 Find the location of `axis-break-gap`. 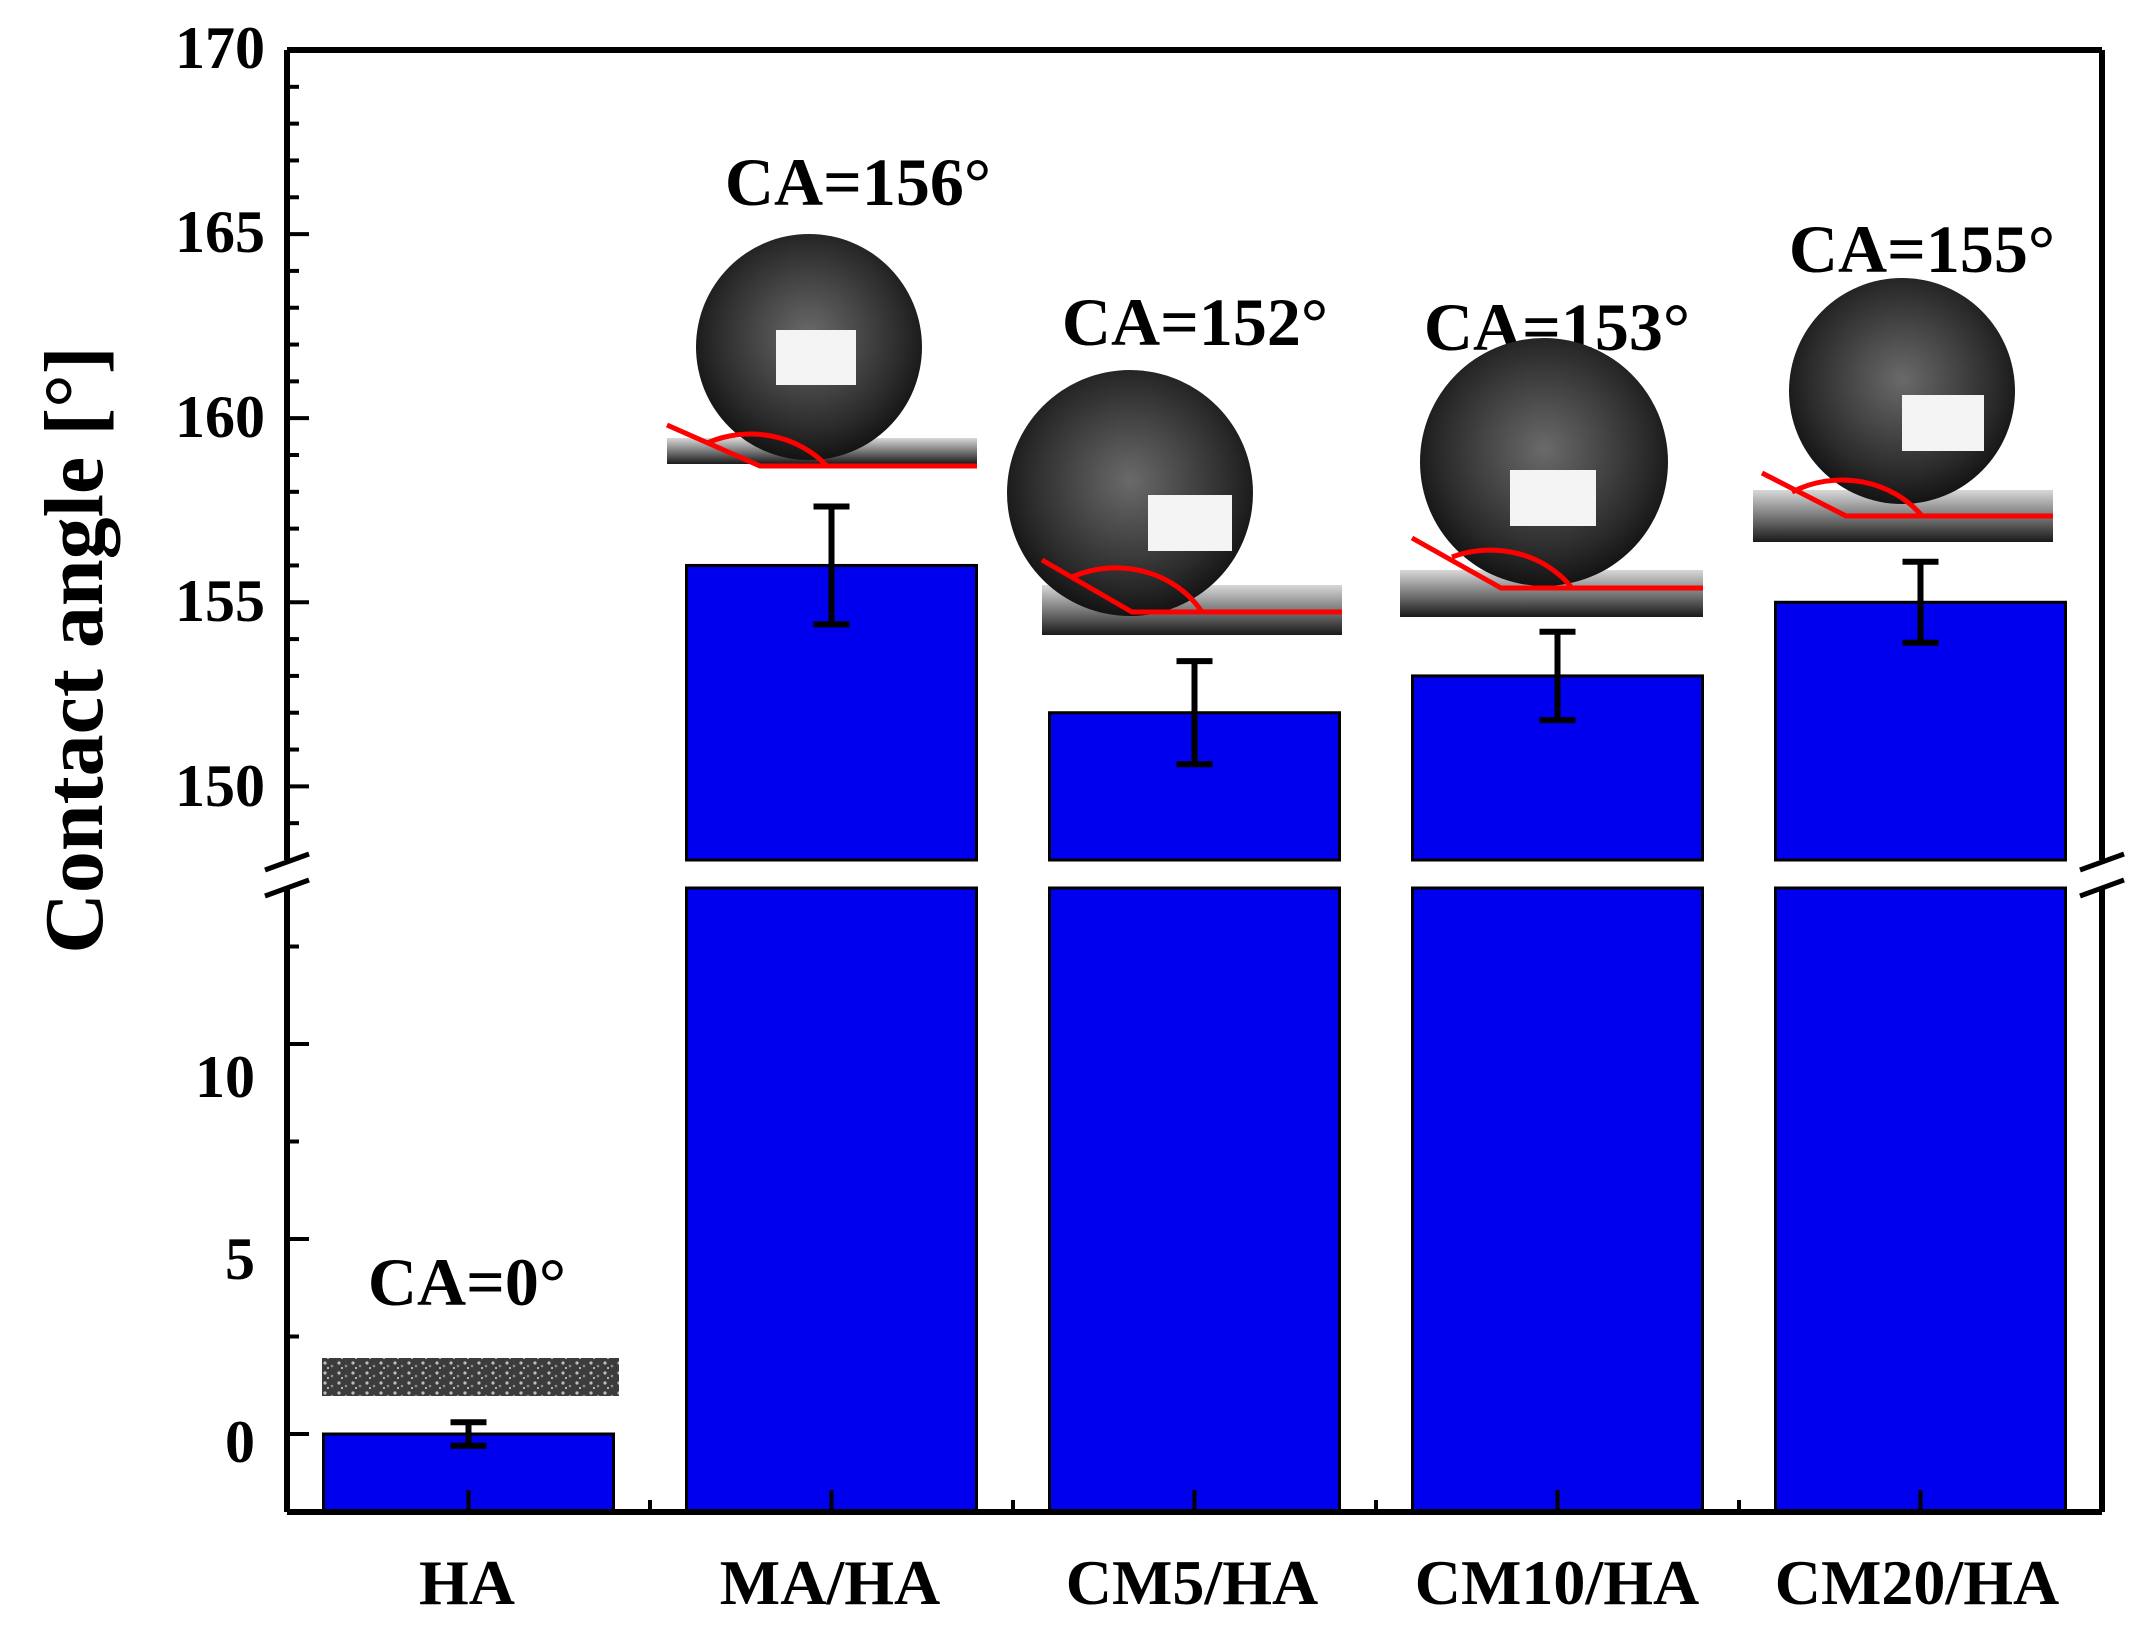

axis-break-gap is located at coordinates (1194, 874).